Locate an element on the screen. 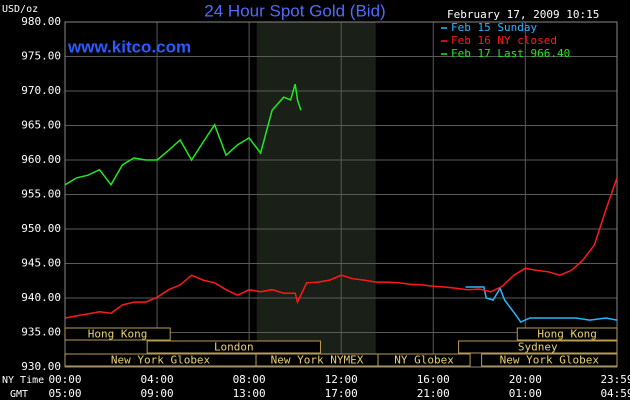  x-label: NY Time is located at coordinates (23, 380).